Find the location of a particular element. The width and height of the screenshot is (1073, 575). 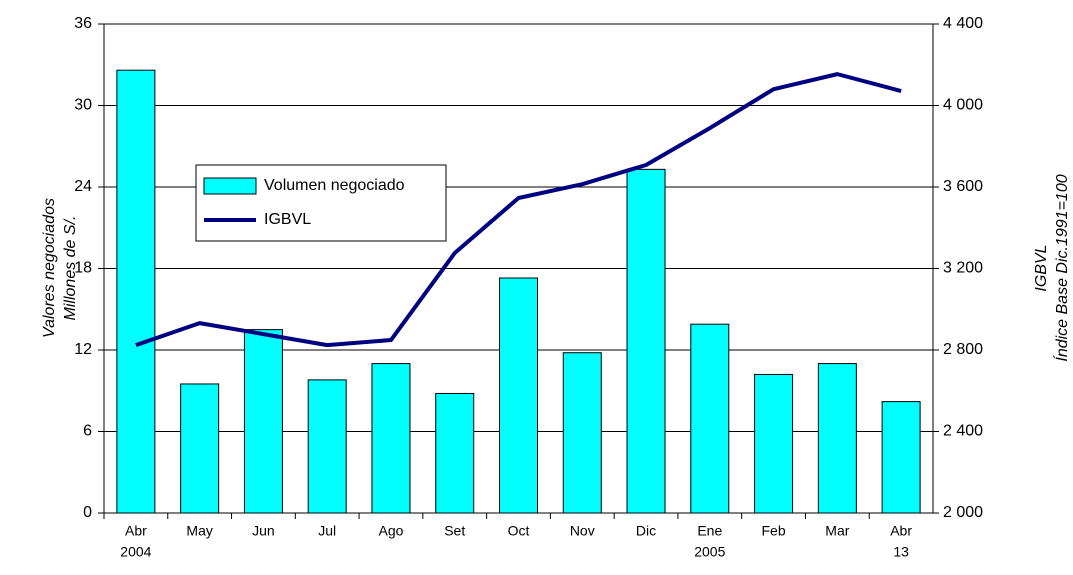

y-tick-label: 36 is located at coordinates (83, 23).